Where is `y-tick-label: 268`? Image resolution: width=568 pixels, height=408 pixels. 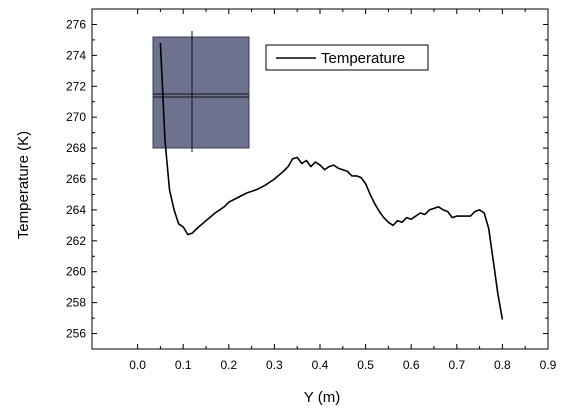
y-tick-label: 268 is located at coordinates (76, 148).